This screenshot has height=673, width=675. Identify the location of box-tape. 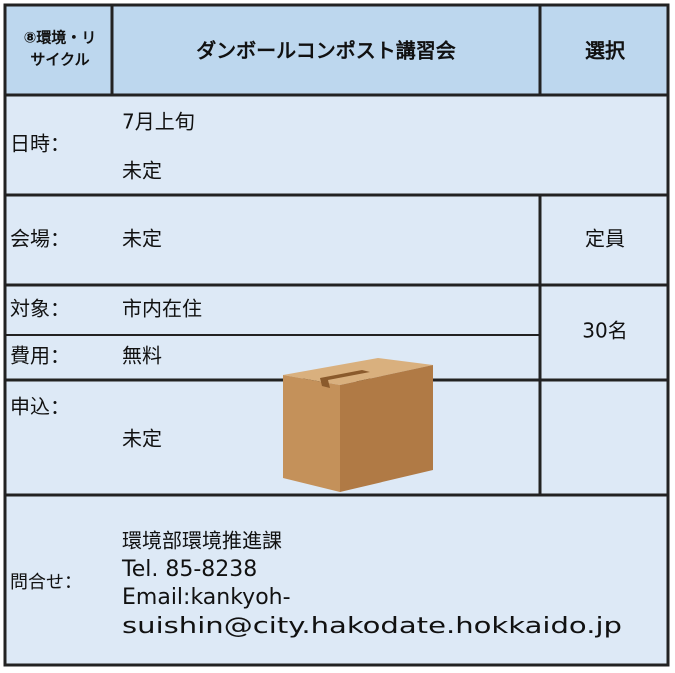
(345, 379).